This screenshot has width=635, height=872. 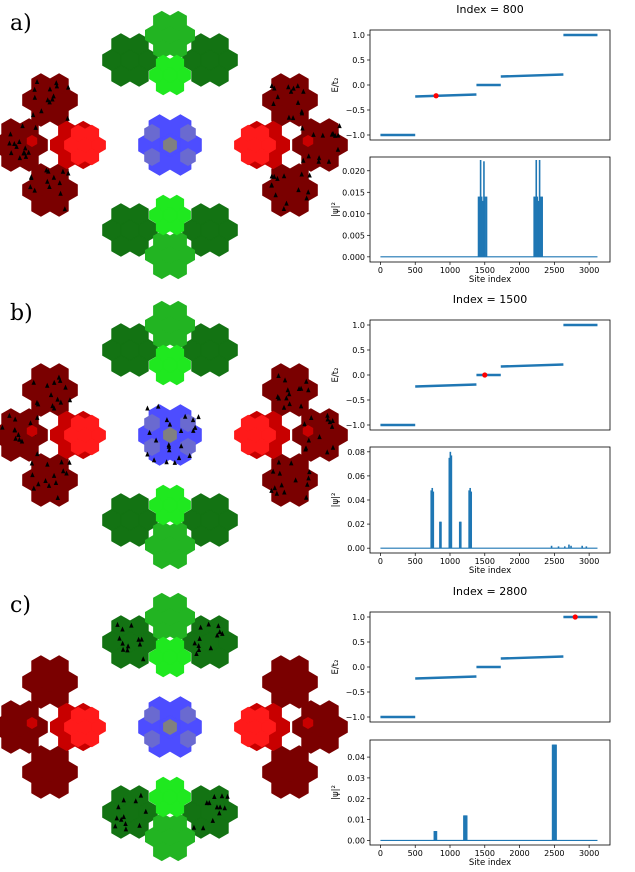 What do you see at coordinates (490, 500) in the screenshot?
I see `plot-frame` at bounding box center [490, 500].